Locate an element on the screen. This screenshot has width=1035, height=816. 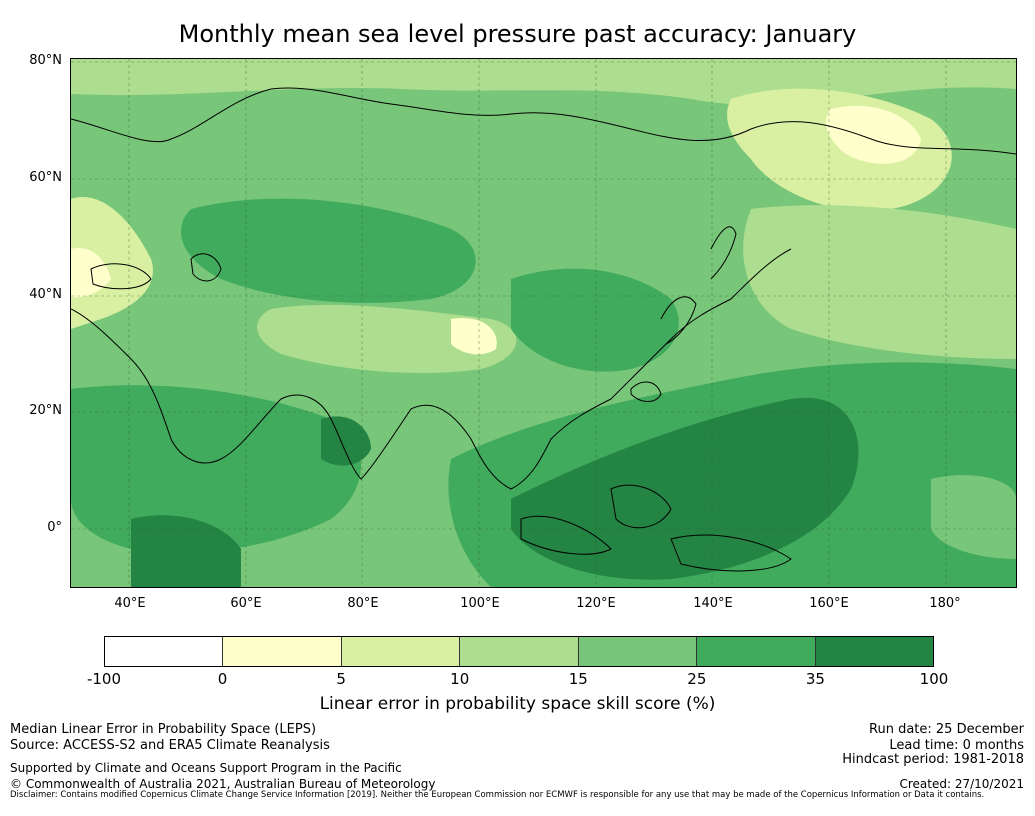
region-india-darkest is located at coordinates (346, 441).